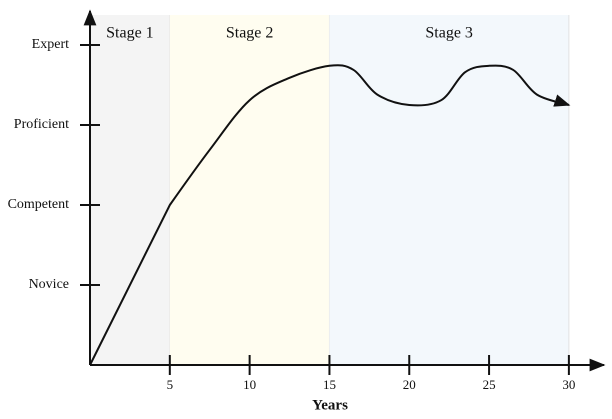 The height and width of the screenshot is (419, 612). I want to click on x-axis-title: Years, so click(330, 405).